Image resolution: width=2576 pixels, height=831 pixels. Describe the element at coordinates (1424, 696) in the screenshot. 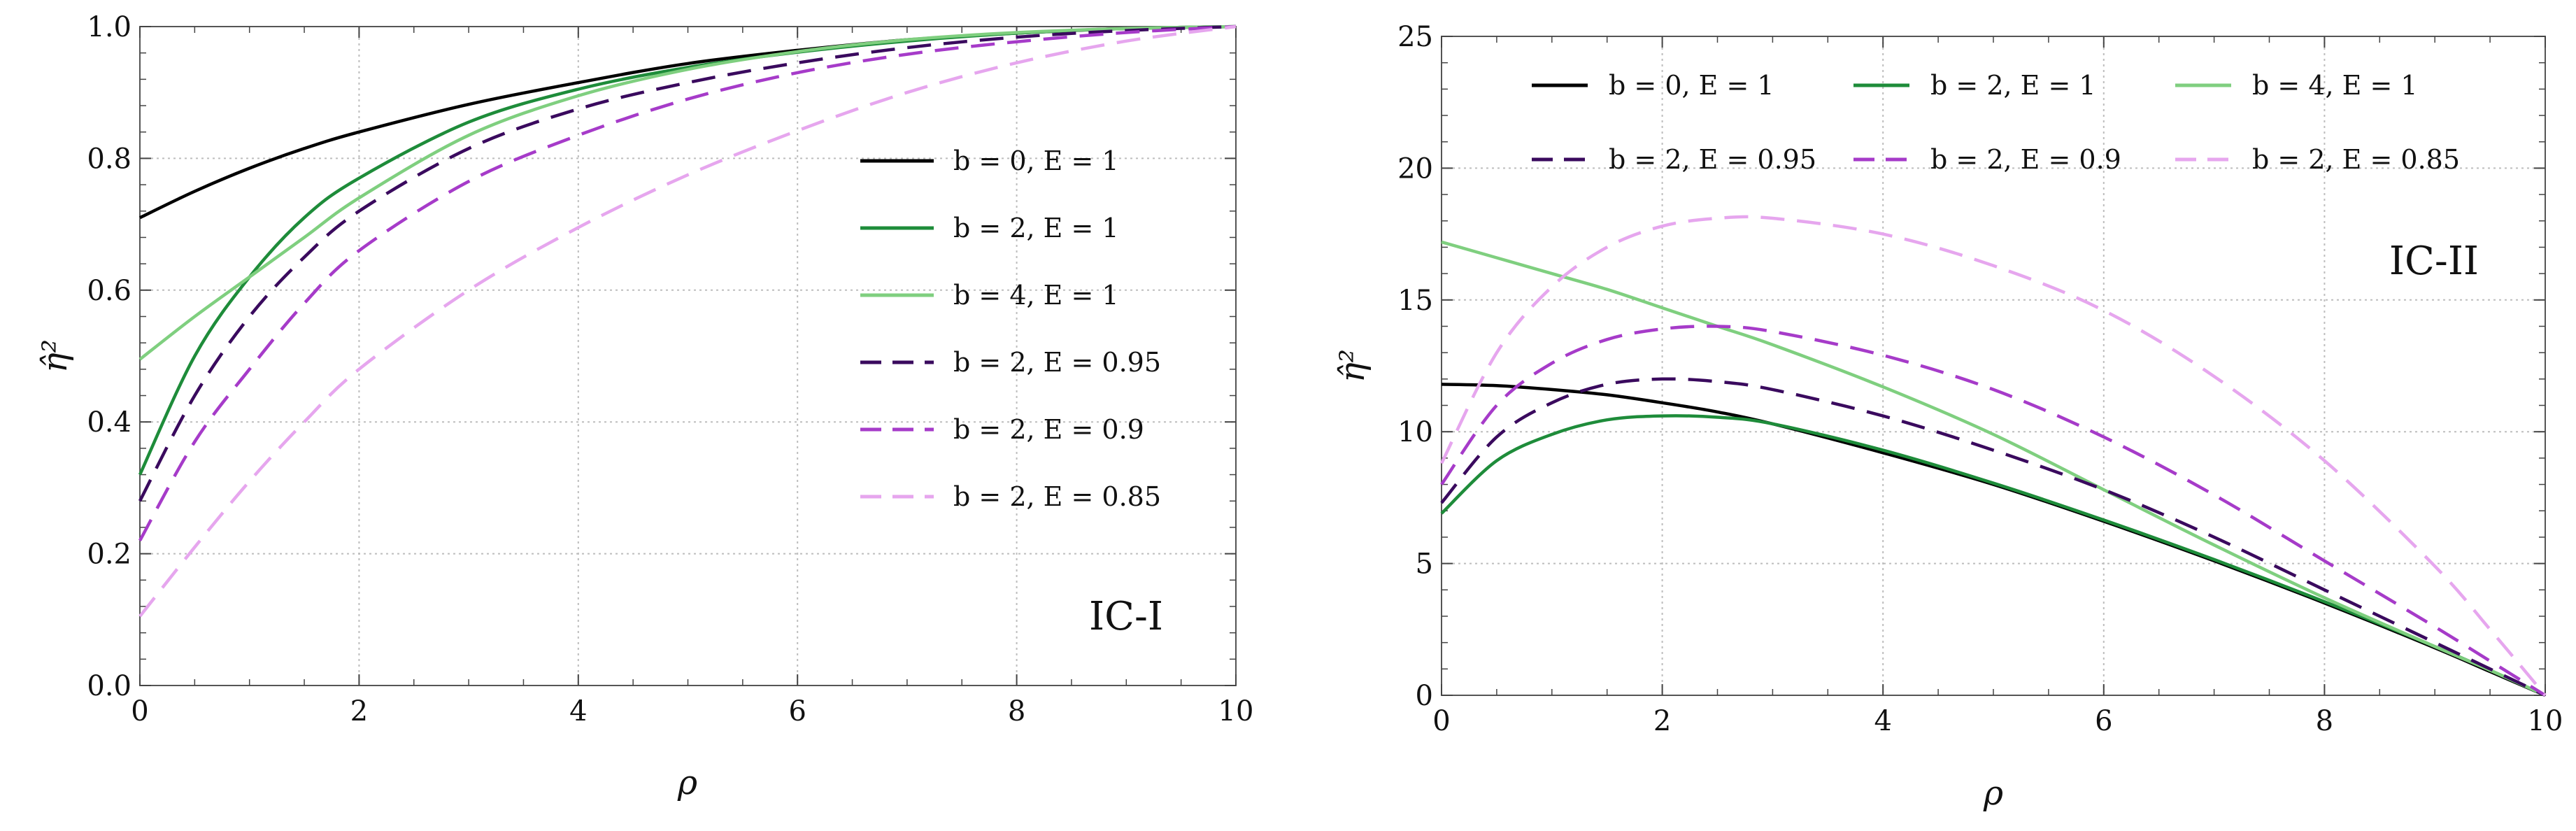

I see `y-tick-label: 0` at that location.